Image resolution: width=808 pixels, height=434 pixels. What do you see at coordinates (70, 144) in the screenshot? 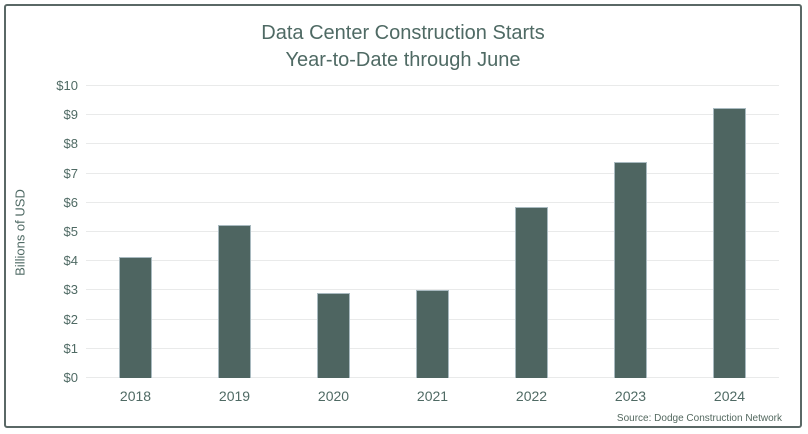
I see `y-tick-label: $8` at bounding box center [70, 144].